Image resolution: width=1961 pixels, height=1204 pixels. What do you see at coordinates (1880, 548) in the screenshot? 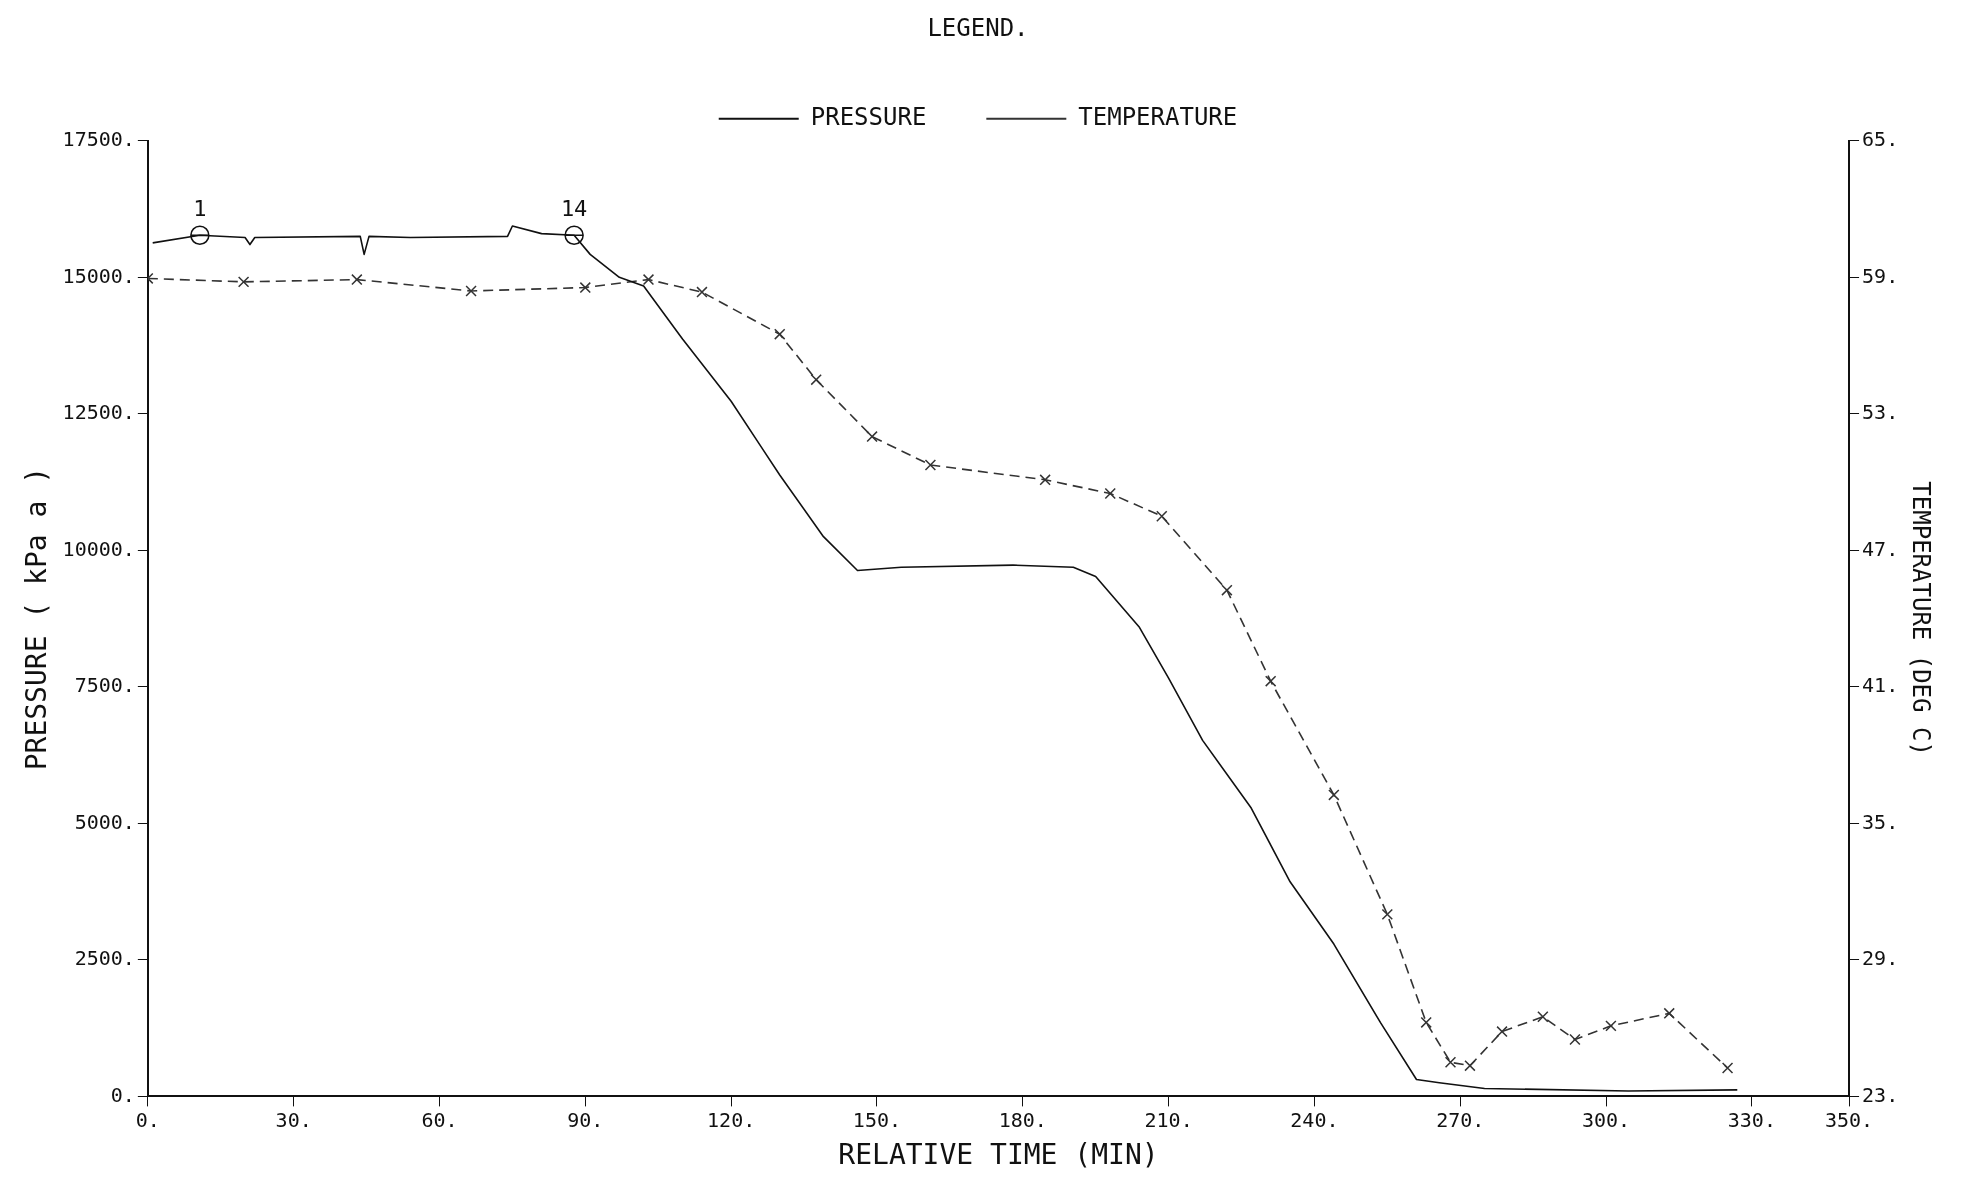
I see `y2-tick-label: 47.` at bounding box center [1880, 548].